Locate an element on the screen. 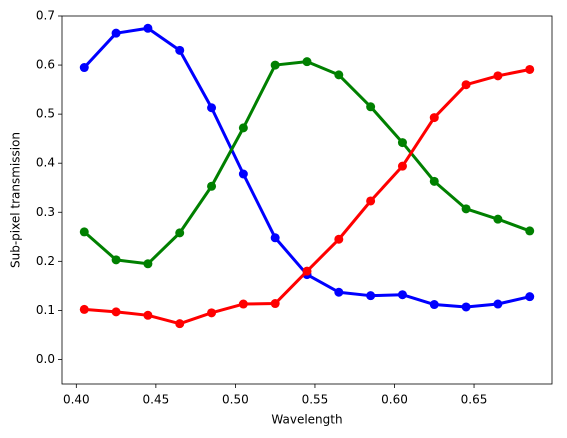  y-tick-label: 0.3 is located at coordinates (45, 212).